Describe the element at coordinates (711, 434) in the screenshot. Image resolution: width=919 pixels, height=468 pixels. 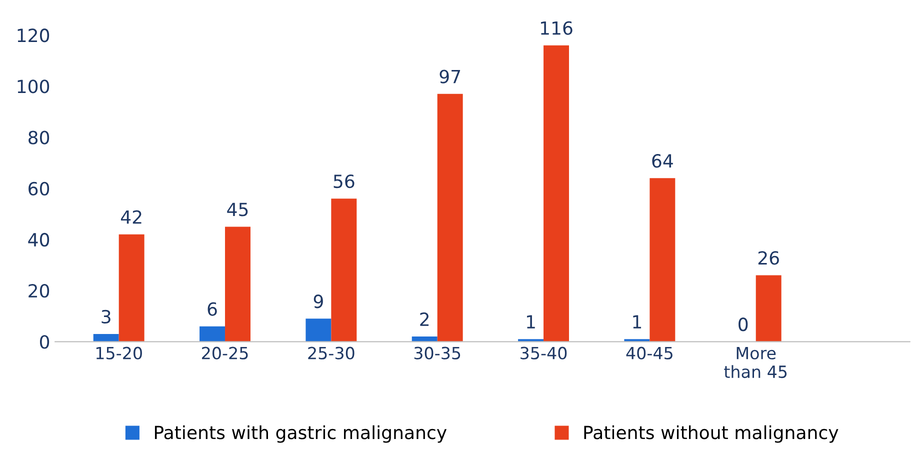
I see `legend-label: Patients without malignancy` at that location.